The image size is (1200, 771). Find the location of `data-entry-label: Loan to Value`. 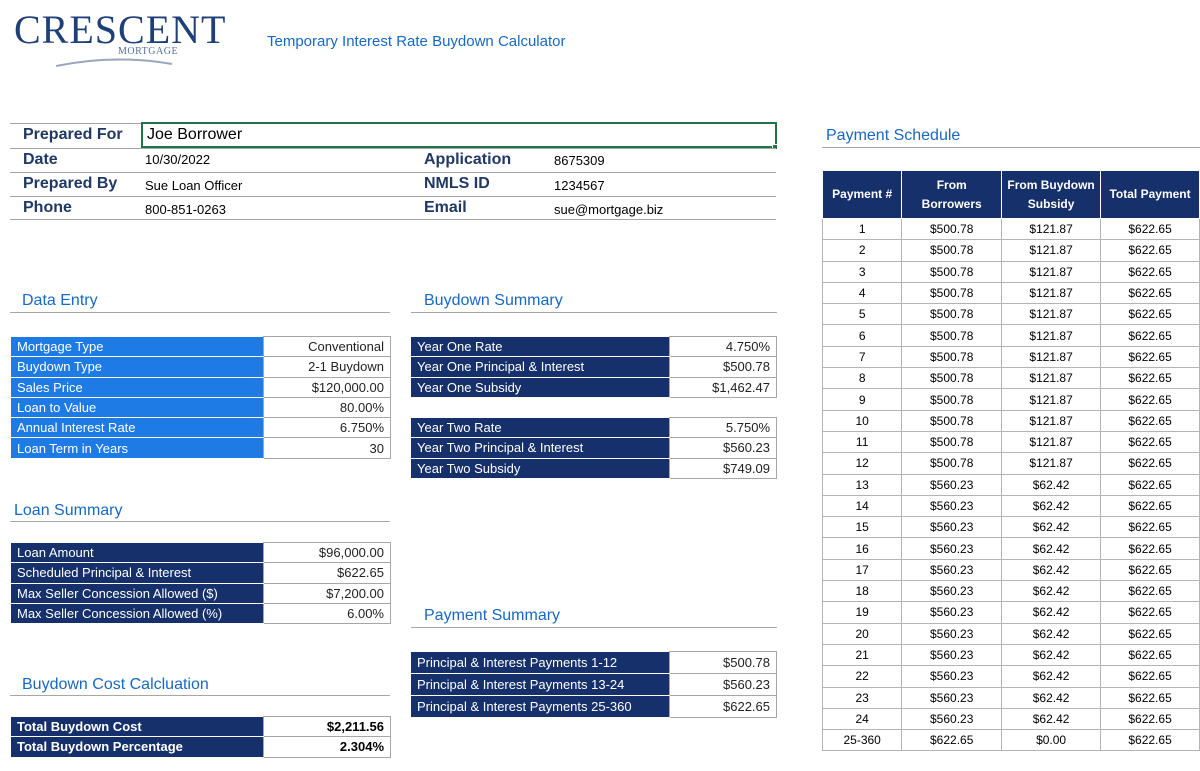

data-entry-label: Loan to Value is located at coordinates (137, 408).